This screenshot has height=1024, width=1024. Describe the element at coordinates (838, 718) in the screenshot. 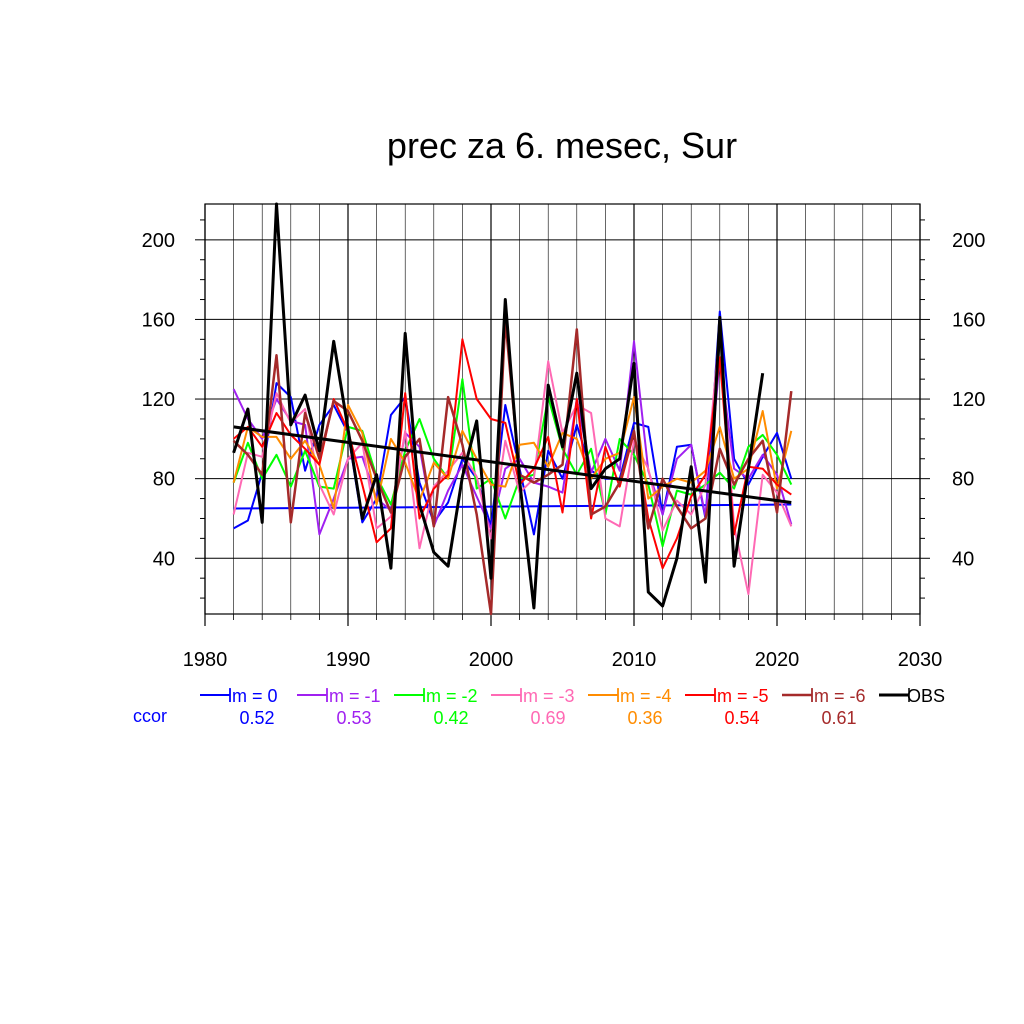

I see `ccor-value: 0.61` at that location.